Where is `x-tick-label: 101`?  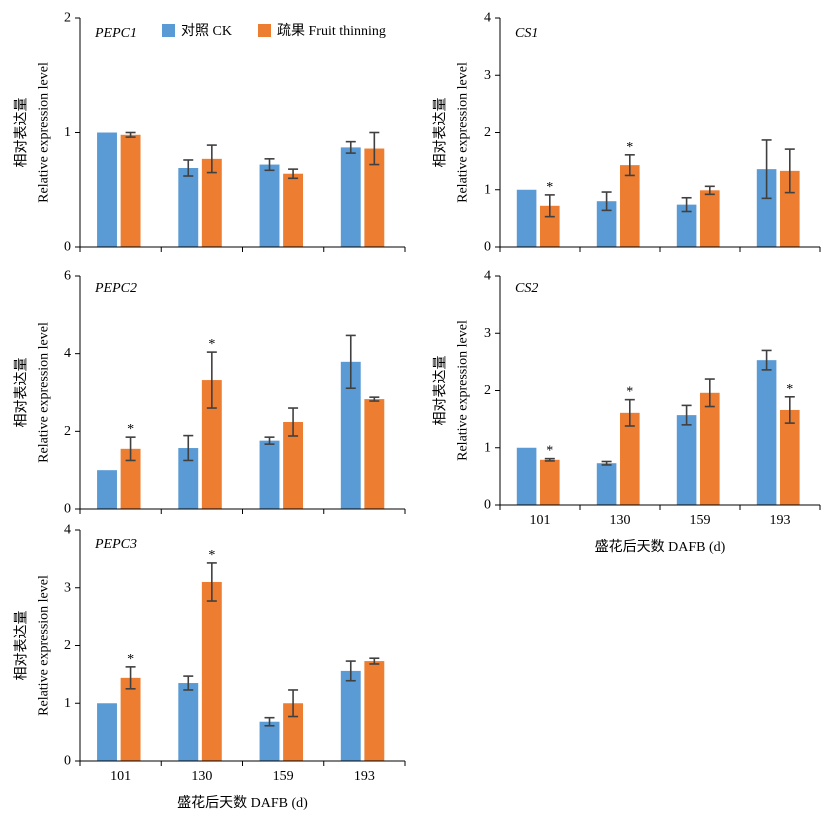
x-tick-label: 101 is located at coordinates (540, 520).